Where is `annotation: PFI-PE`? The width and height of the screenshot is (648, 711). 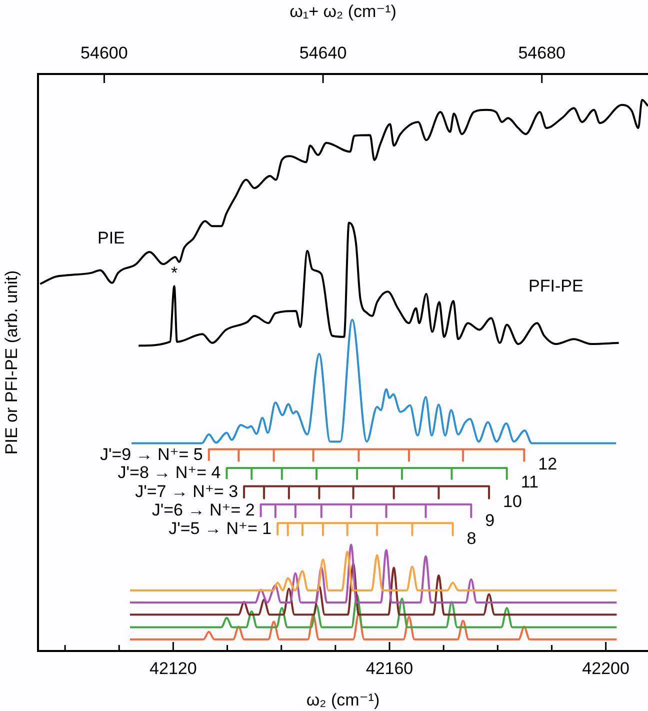
annotation: PFI-PE is located at coordinates (556, 286).